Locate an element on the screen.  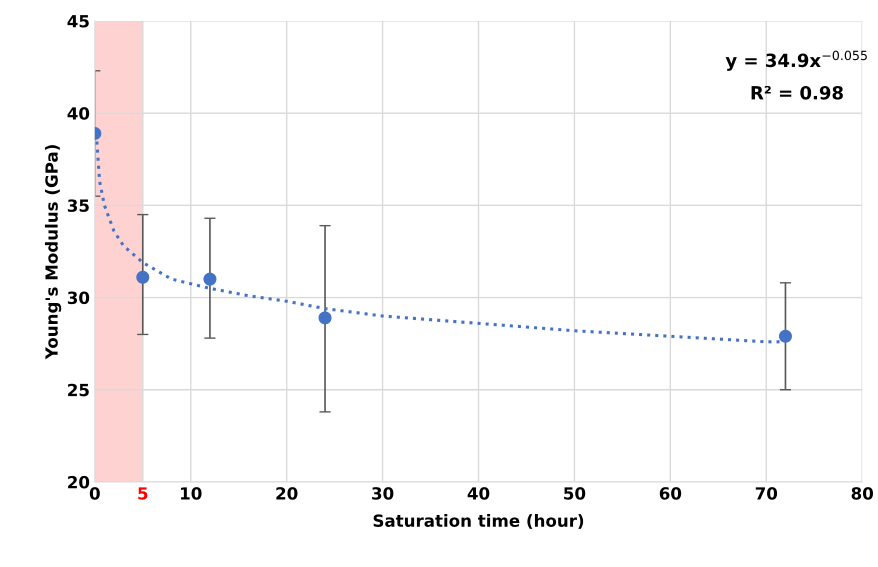
x-axis-title: Saturation time (hour) is located at coordinates (479, 521).